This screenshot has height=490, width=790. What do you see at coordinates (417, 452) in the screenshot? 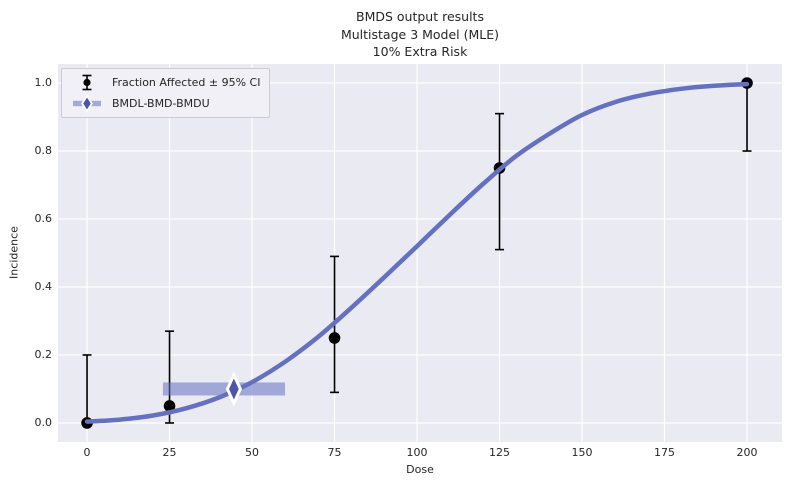
I see `x-tick-label: 100` at bounding box center [417, 452].